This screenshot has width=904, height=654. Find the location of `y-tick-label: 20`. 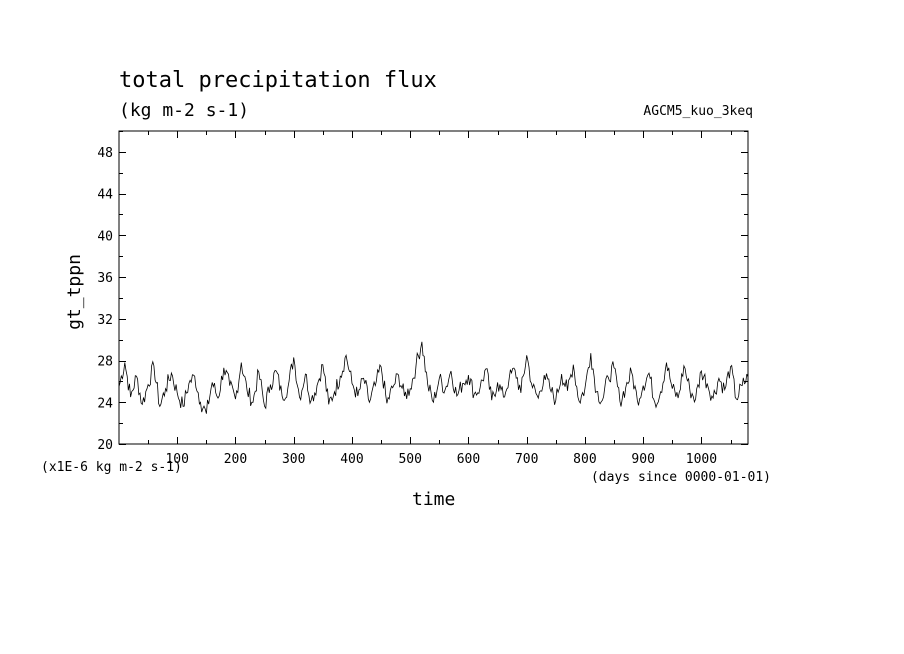

y-tick-label: 20 is located at coordinates (105, 445).